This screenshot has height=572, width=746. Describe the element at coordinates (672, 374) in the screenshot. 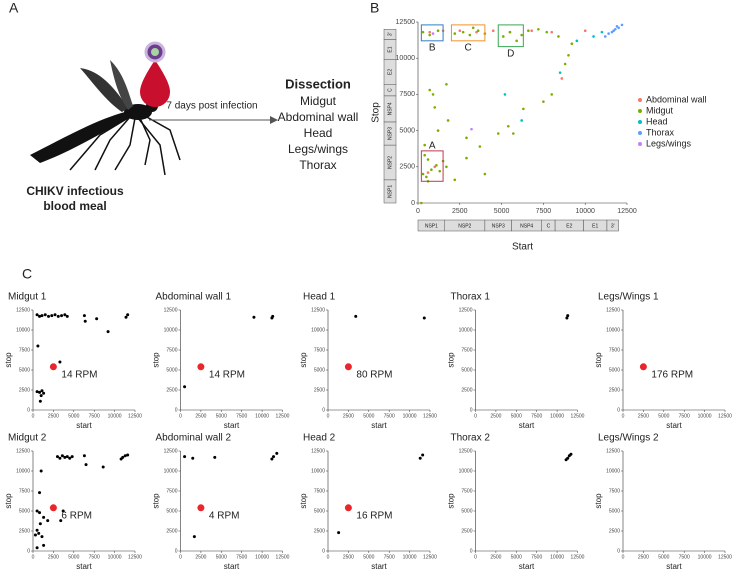

I see `rpm-label: 176 RPM` at that location.